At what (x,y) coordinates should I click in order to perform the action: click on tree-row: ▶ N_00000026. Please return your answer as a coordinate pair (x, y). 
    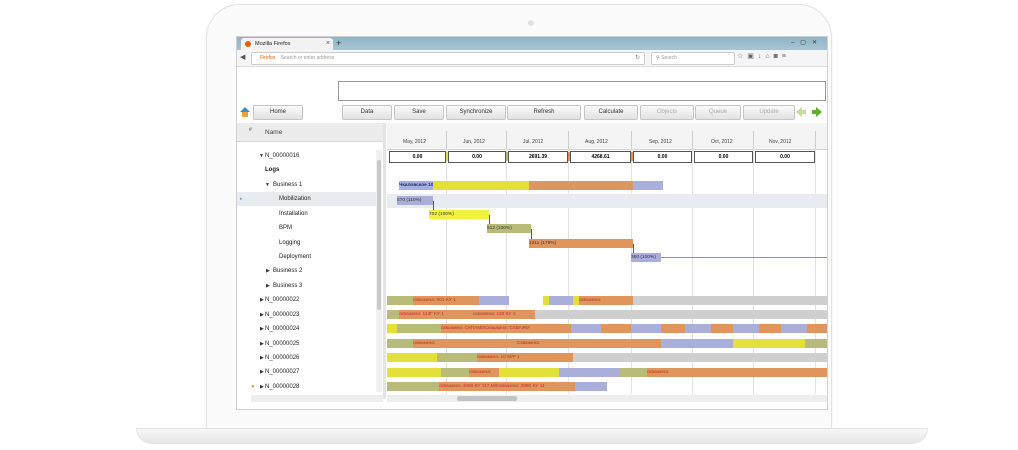
    Looking at the image, I should click on (306, 358).